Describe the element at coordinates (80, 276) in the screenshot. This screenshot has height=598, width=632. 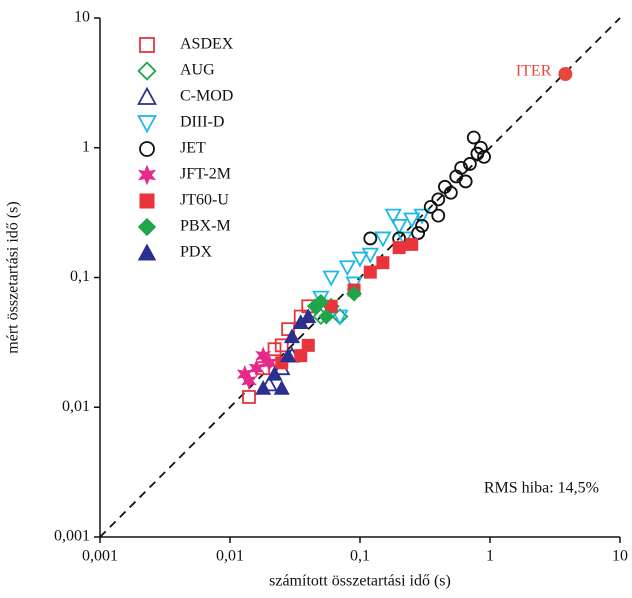
I see `y-tick-label: 0,1` at that location.